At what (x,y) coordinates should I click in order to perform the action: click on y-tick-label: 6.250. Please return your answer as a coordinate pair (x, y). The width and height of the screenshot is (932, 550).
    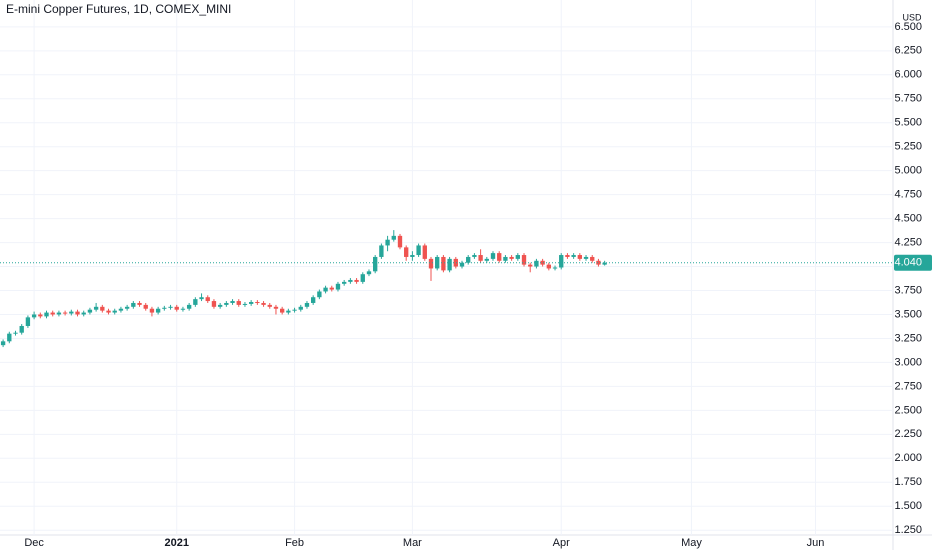
    Looking at the image, I should click on (908, 51).